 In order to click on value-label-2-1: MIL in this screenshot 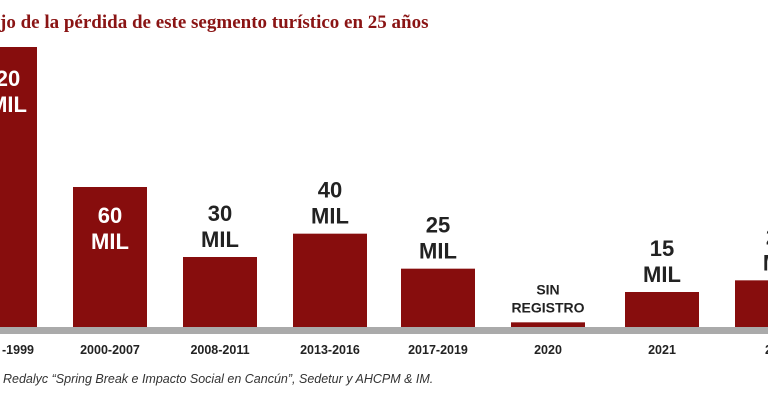, I will do `click(220, 239)`.